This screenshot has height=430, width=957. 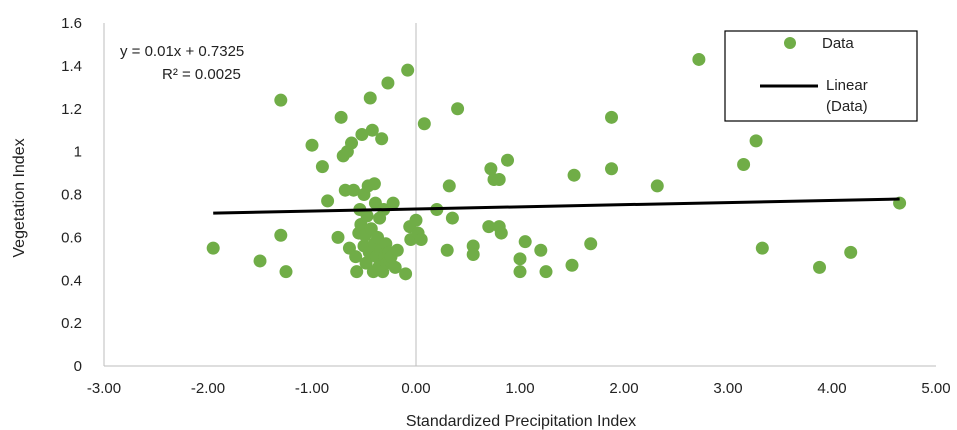 I want to click on y-tick-label: 0.6, so click(x=71, y=237).